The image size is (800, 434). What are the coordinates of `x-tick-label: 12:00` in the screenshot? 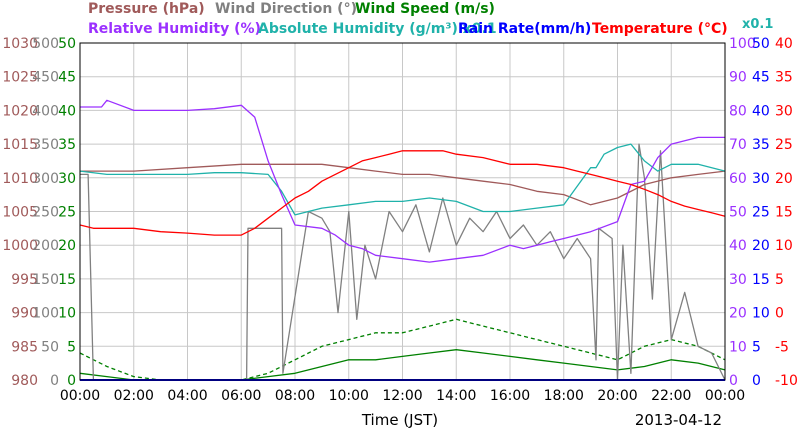 It's located at (402, 396).